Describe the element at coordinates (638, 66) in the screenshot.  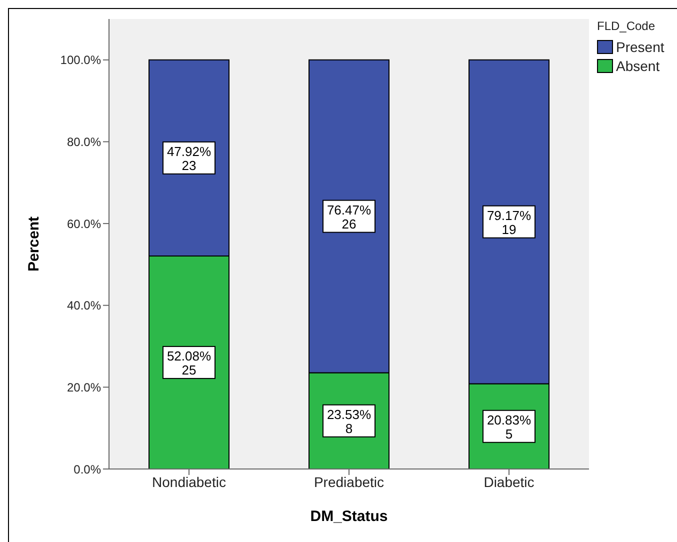
I see `legend-label: Absent` at that location.